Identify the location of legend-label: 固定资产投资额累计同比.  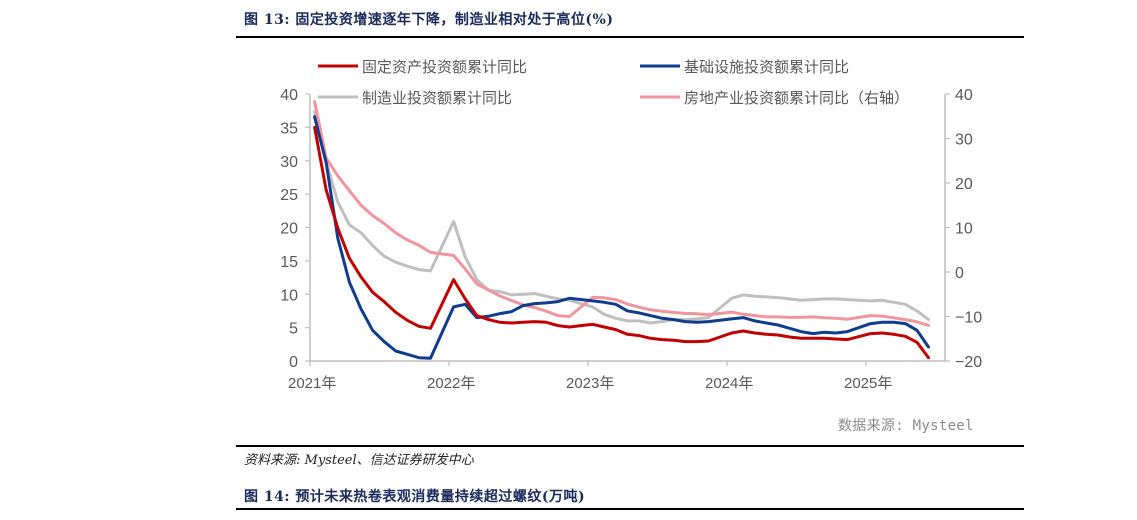
(444, 67).